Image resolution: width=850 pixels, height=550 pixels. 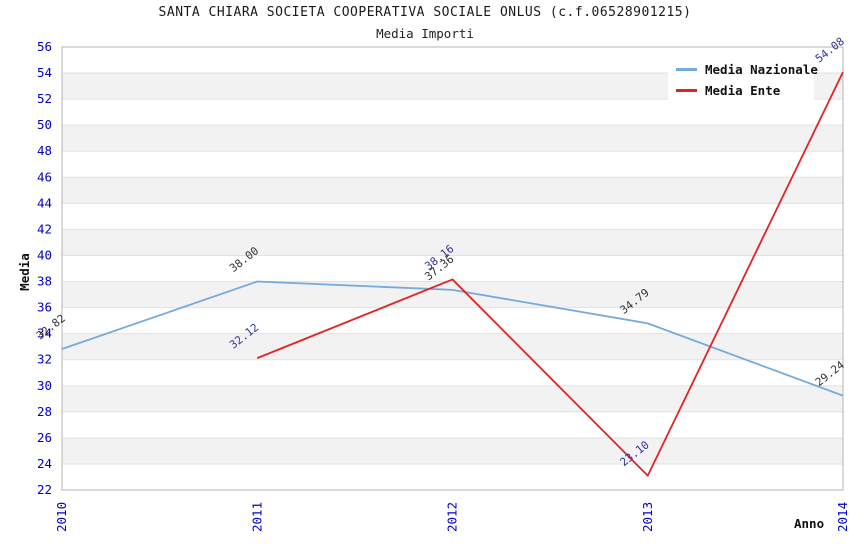 What do you see at coordinates (44, 333) in the screenshot?
I see `y-tick-label: 34` at bounding box center [44, 333].